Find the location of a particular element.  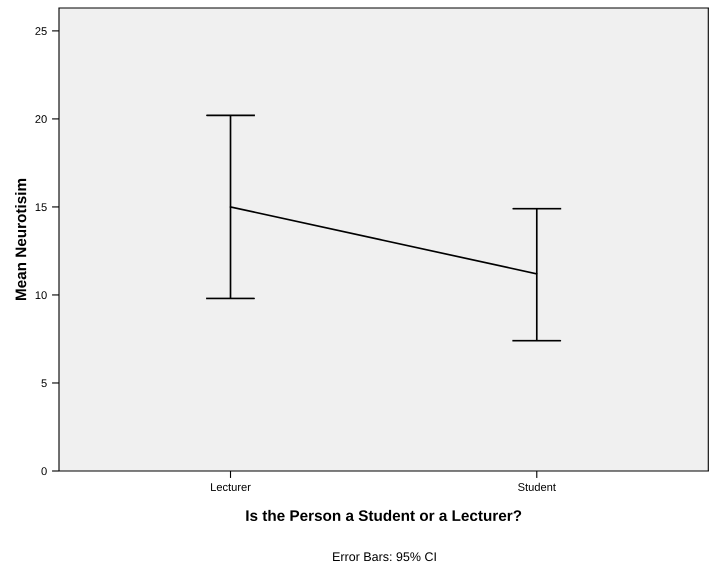

y-tick-label: 20 is located at coordinates (41, 119).